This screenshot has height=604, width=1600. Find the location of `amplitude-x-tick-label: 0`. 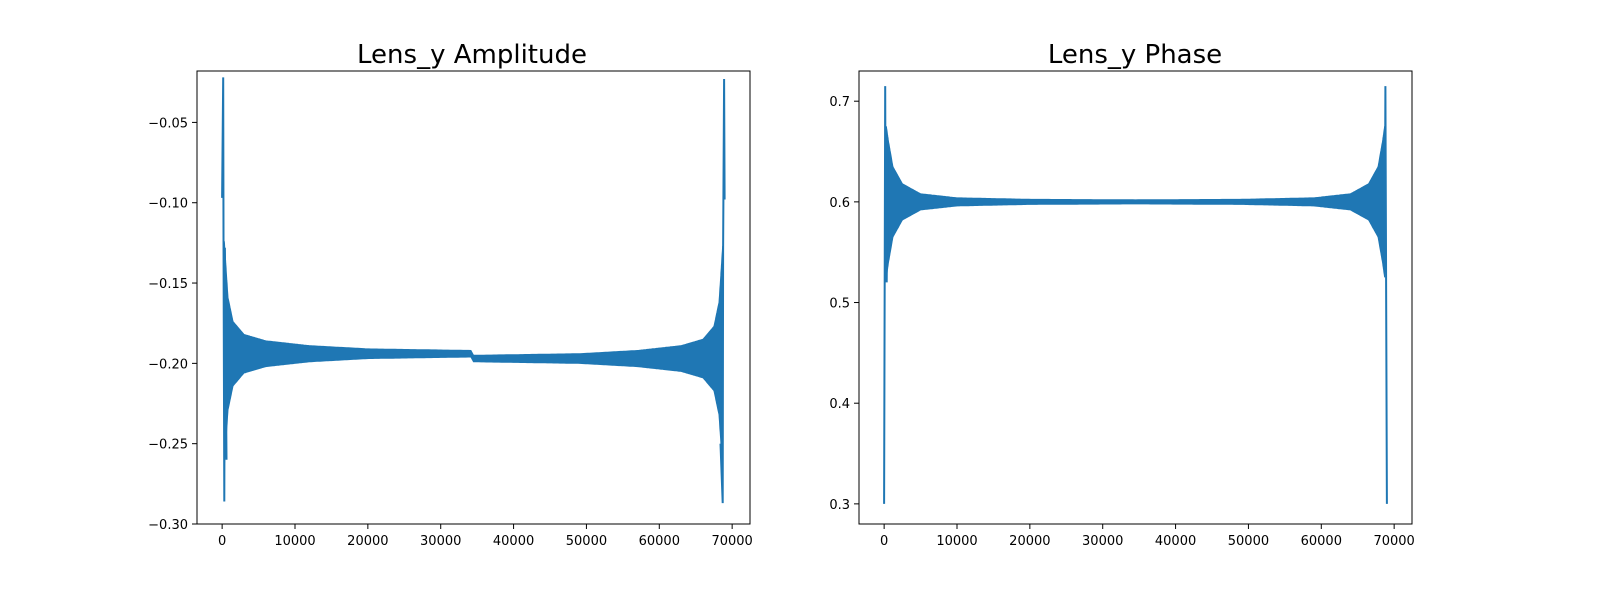

amplitude-x-tick-label: 0 is located at coordinates (222, 541).